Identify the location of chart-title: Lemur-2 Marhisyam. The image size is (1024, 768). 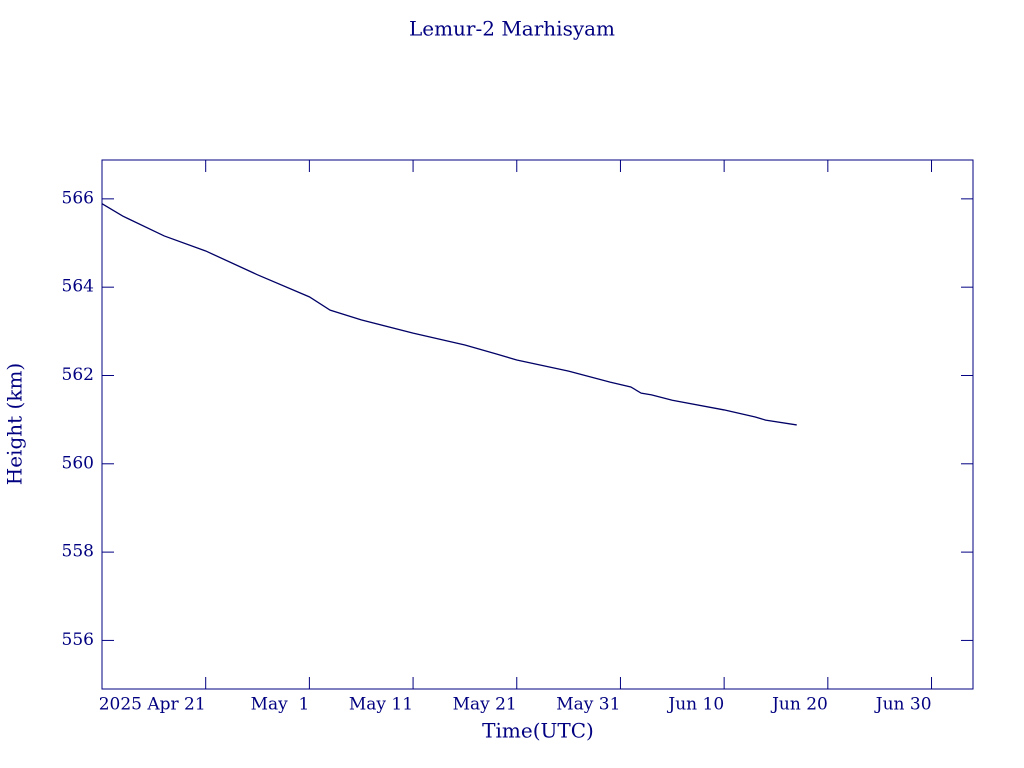
(512, 29).